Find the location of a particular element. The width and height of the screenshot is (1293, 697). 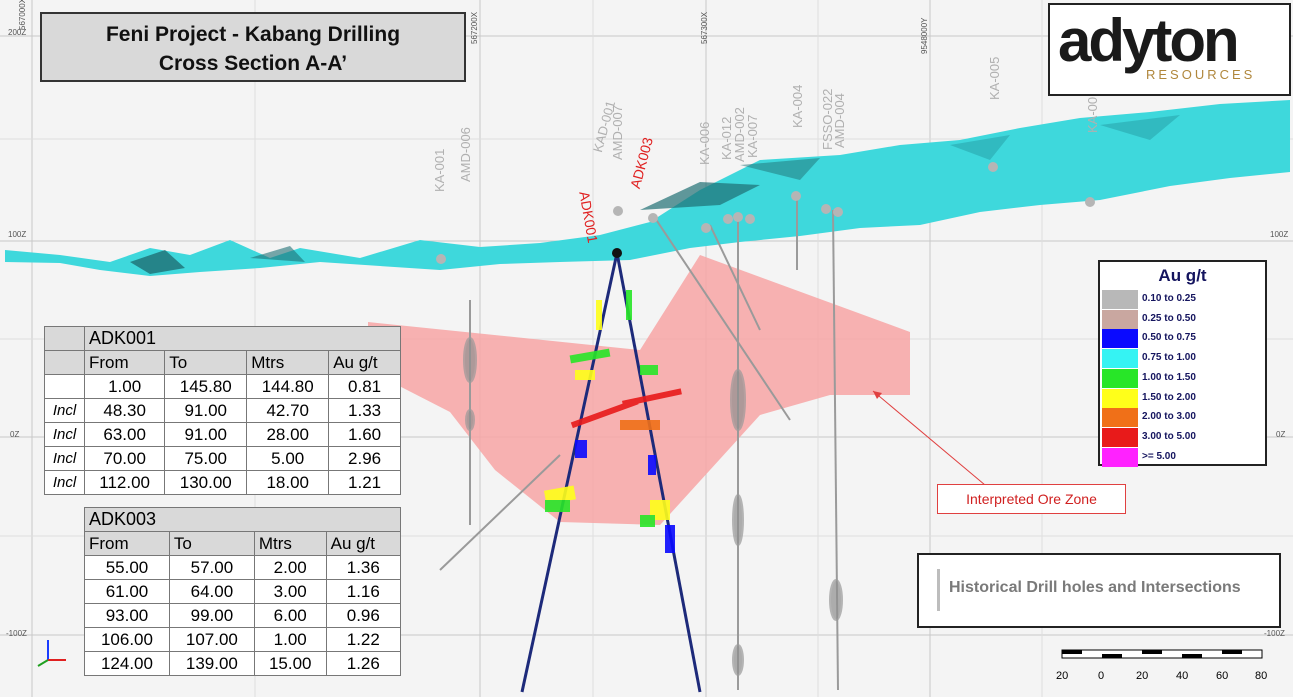

grid-label: 567200X is located at coordinates (474, 27).